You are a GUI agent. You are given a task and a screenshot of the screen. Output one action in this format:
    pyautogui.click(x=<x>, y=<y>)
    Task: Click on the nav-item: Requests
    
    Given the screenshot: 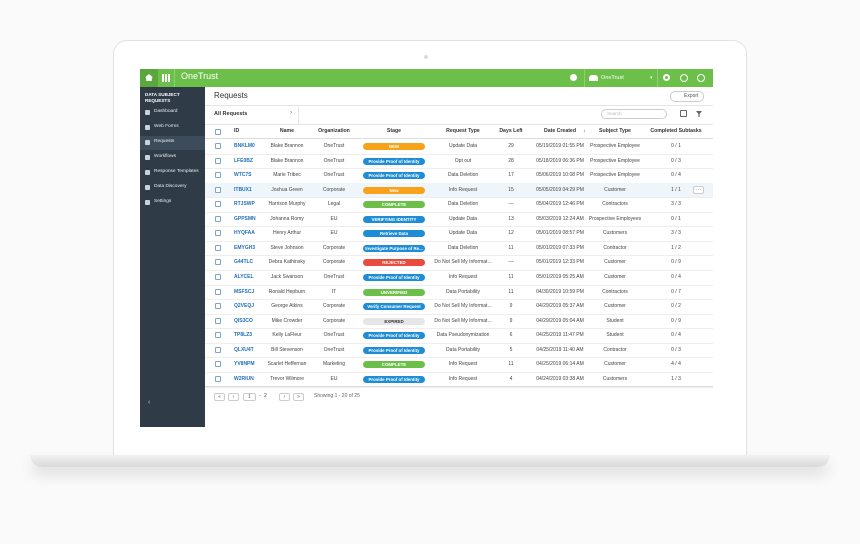 What is the action you would take?
    pyautogui.click(x=164, y=141)
    